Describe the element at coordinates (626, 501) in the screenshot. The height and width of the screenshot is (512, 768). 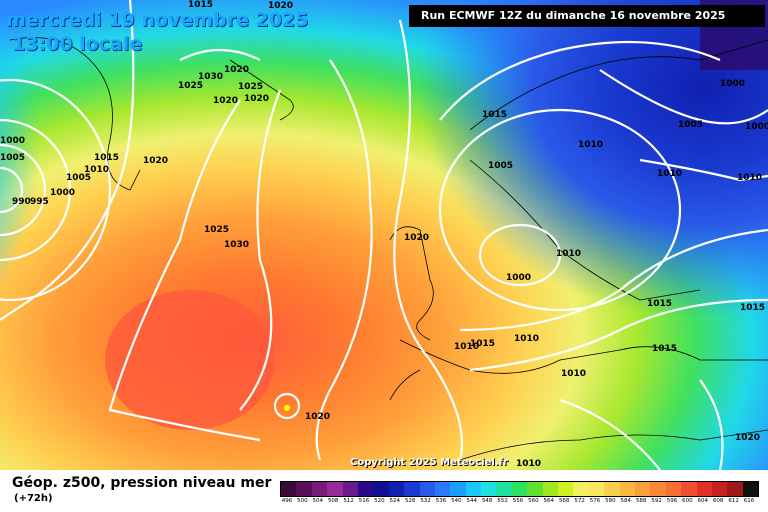
I see `scale-tick-label: 584` at that location.